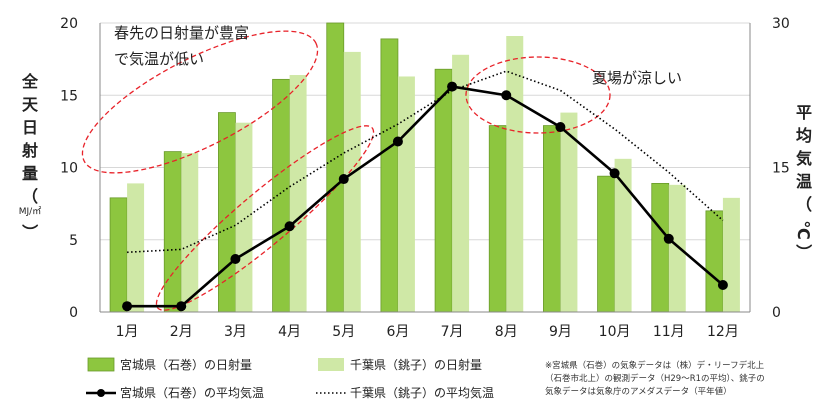 This screenshot has width=822, height=405. I want to click on y-left-tick-label: 5, so click(73, 241).